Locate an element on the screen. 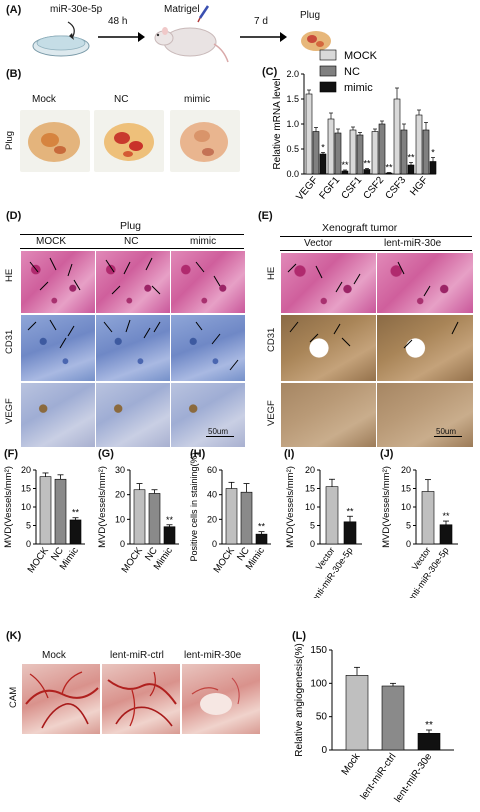 The image size is (480, 812). treatment-label: miR-30e-5p is located at coordinates (76, 9).